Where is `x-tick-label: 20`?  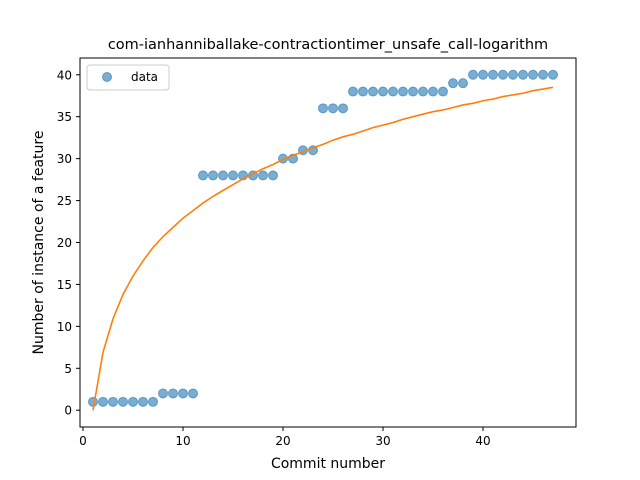 x-tick-label: 20 is located at coordinates (282, 441).